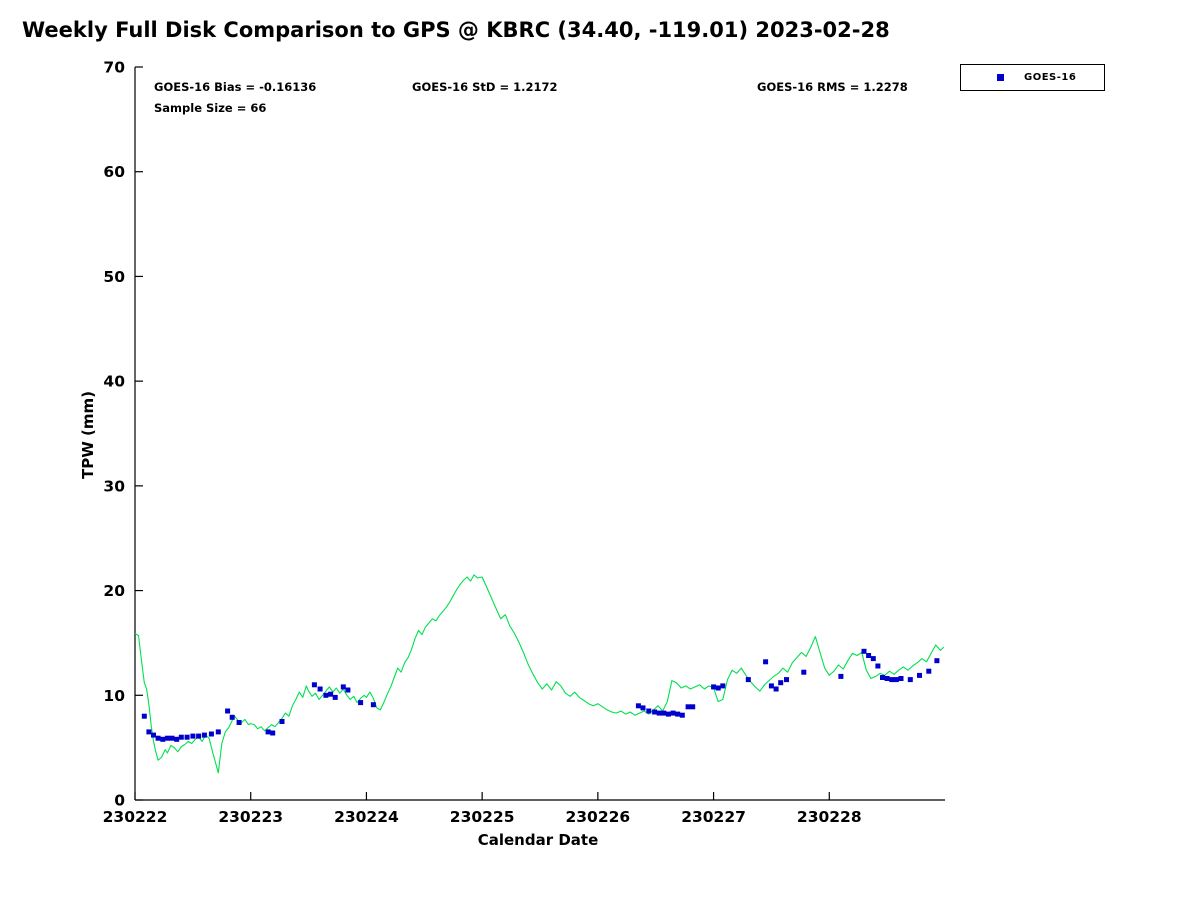 The image size is (1200, 900). I want to click on svg-text: 230228, so click(829, 817).